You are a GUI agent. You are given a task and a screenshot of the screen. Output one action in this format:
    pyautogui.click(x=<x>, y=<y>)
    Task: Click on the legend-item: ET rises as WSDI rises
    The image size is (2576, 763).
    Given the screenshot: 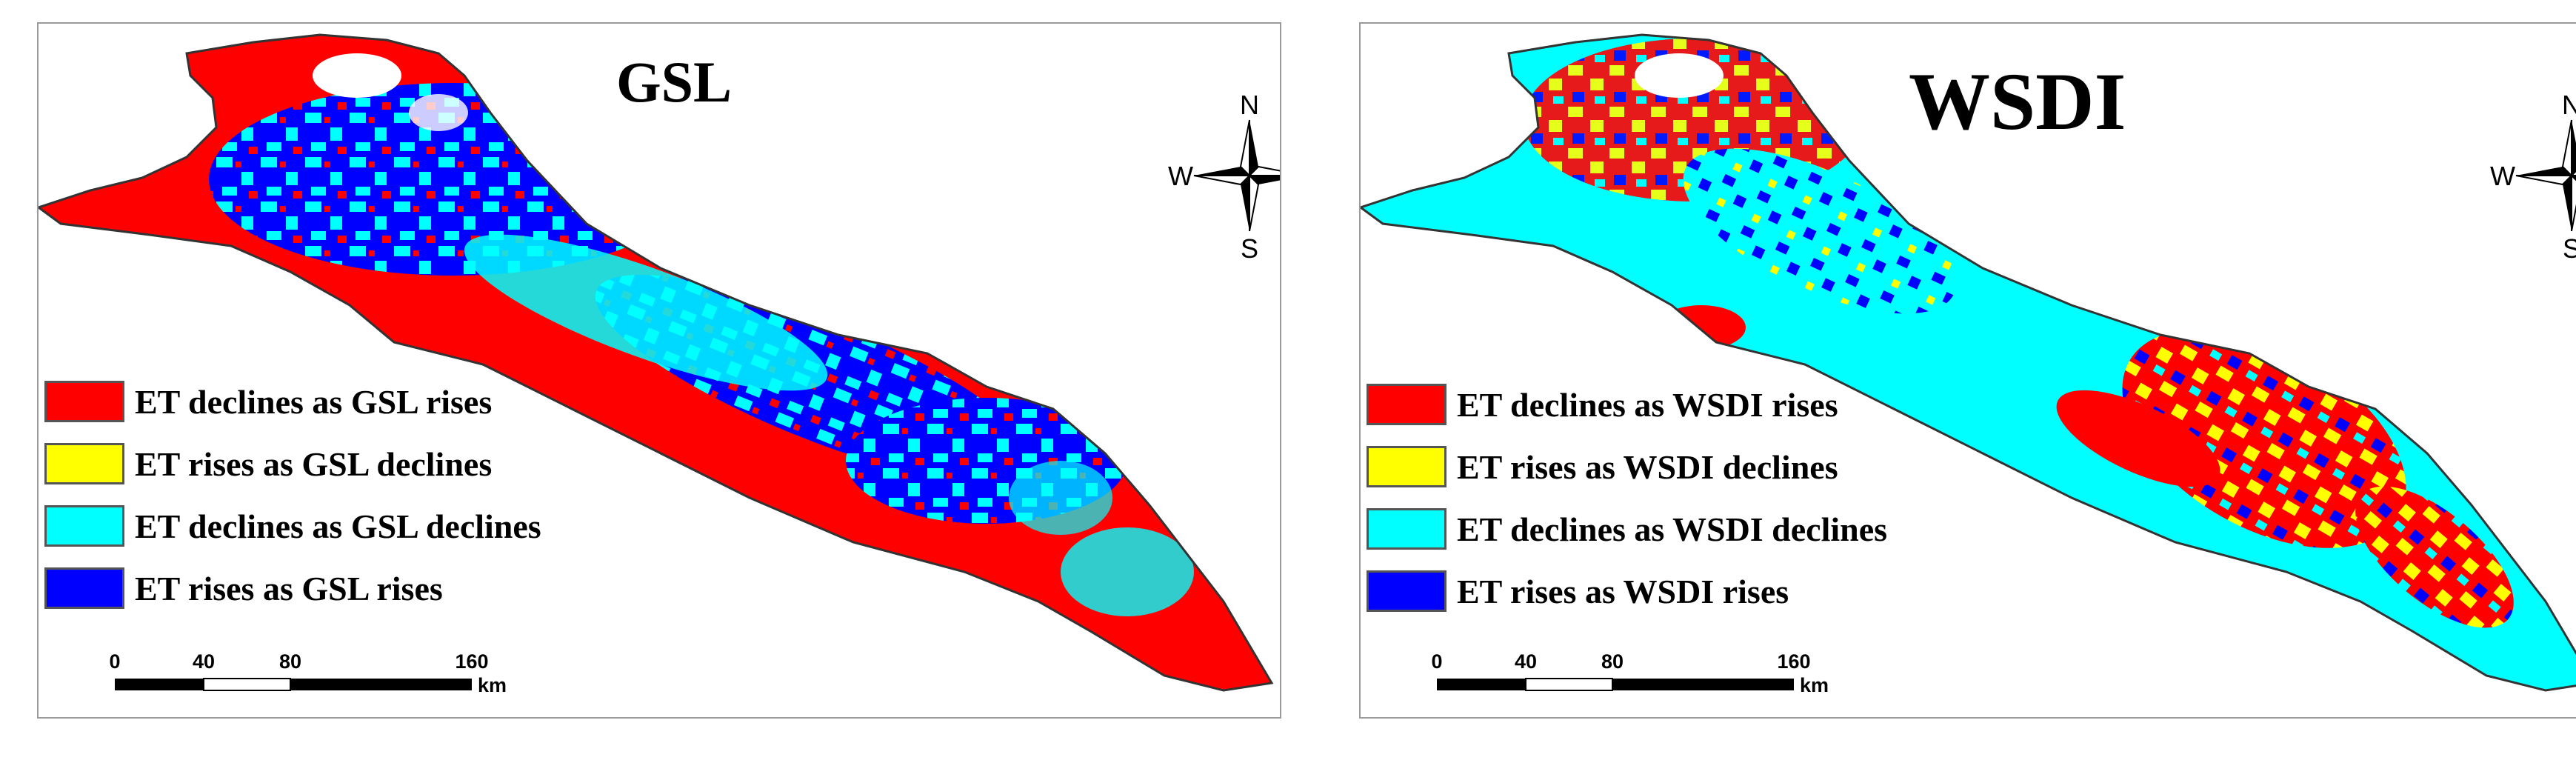 What is the action you would take?
    pyautogui.click(x=1627, y=591)
    